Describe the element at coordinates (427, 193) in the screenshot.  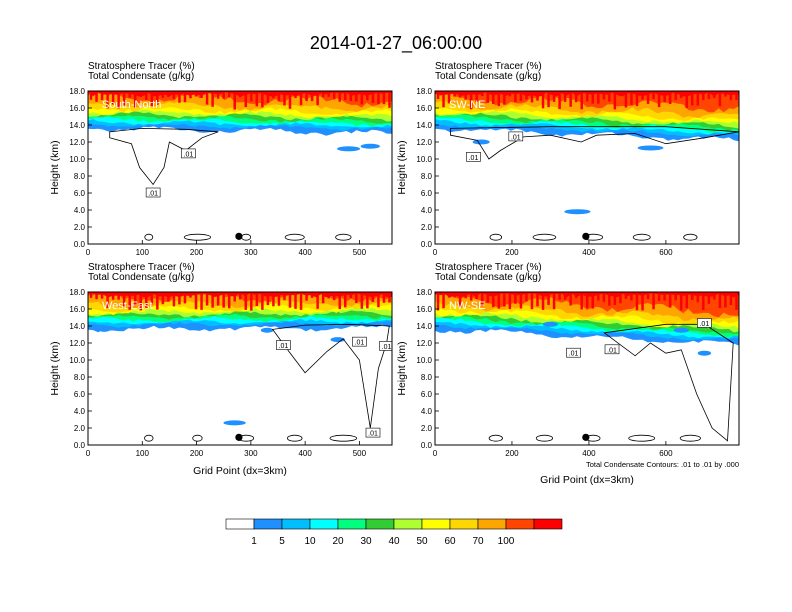
I see `y-tick-label: 6.0` at that location.